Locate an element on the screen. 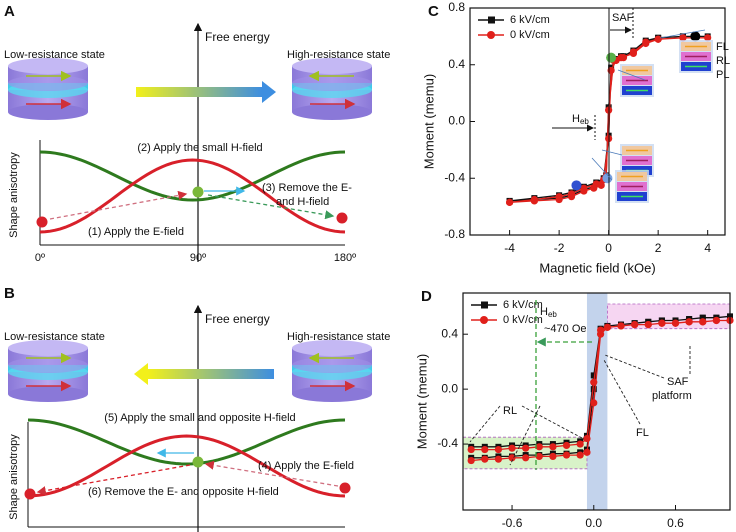 The width and height of the screenshot is (736, 532). process-arrow-tip is located at coordinates (141, 374).